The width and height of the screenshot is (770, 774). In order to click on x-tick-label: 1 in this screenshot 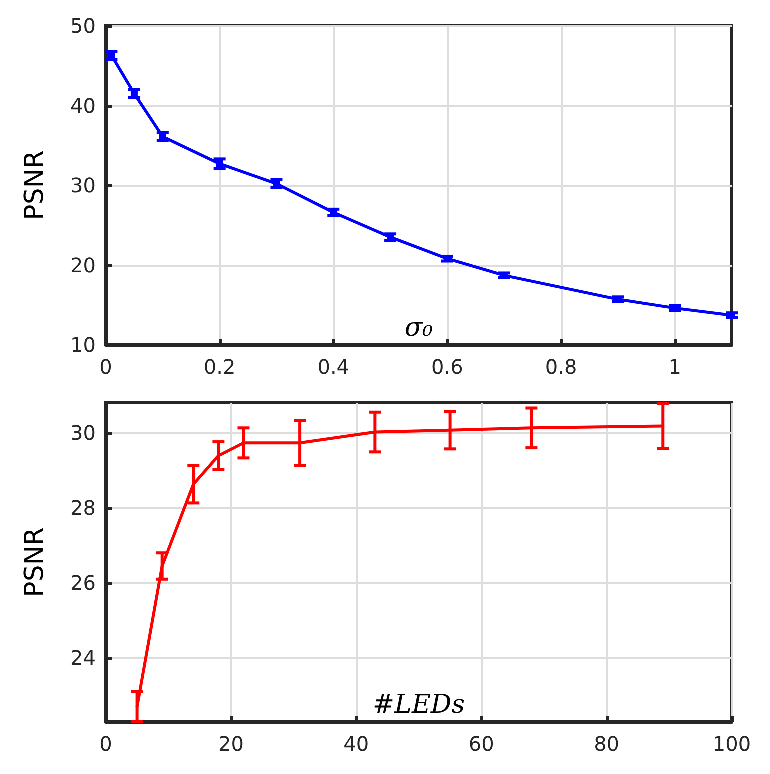, I will do `click(675, 367)`.